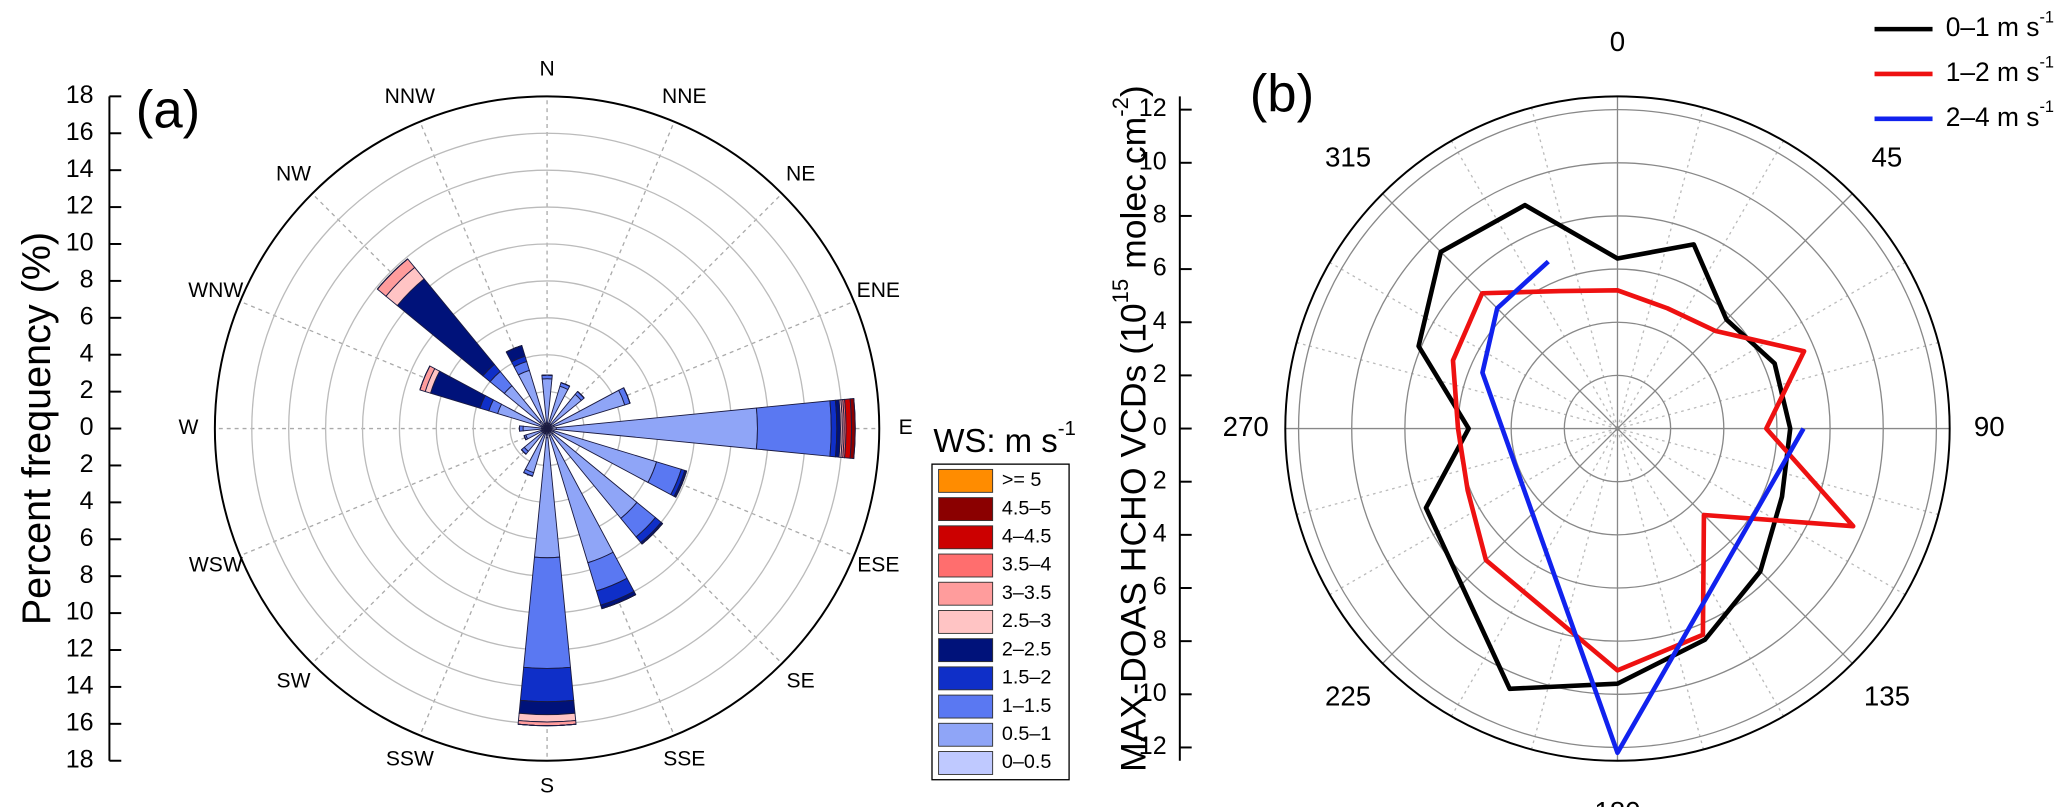  What do you see at coordinates (1026, 508) in the screenshot?
I see `legend-label: 4.5–5` at bounding box center [1026, 508].